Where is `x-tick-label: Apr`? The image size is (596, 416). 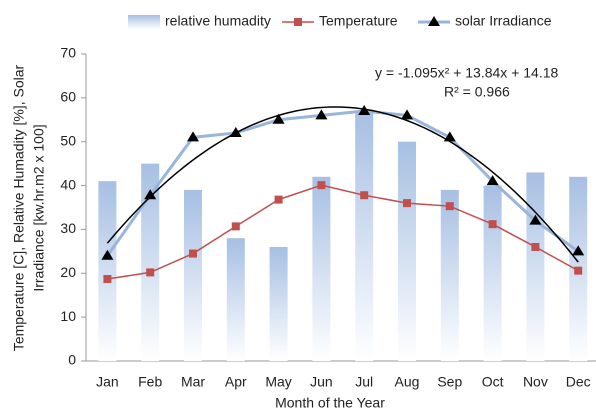
x-tick-label: Apr is located at coordinates (236, 382).